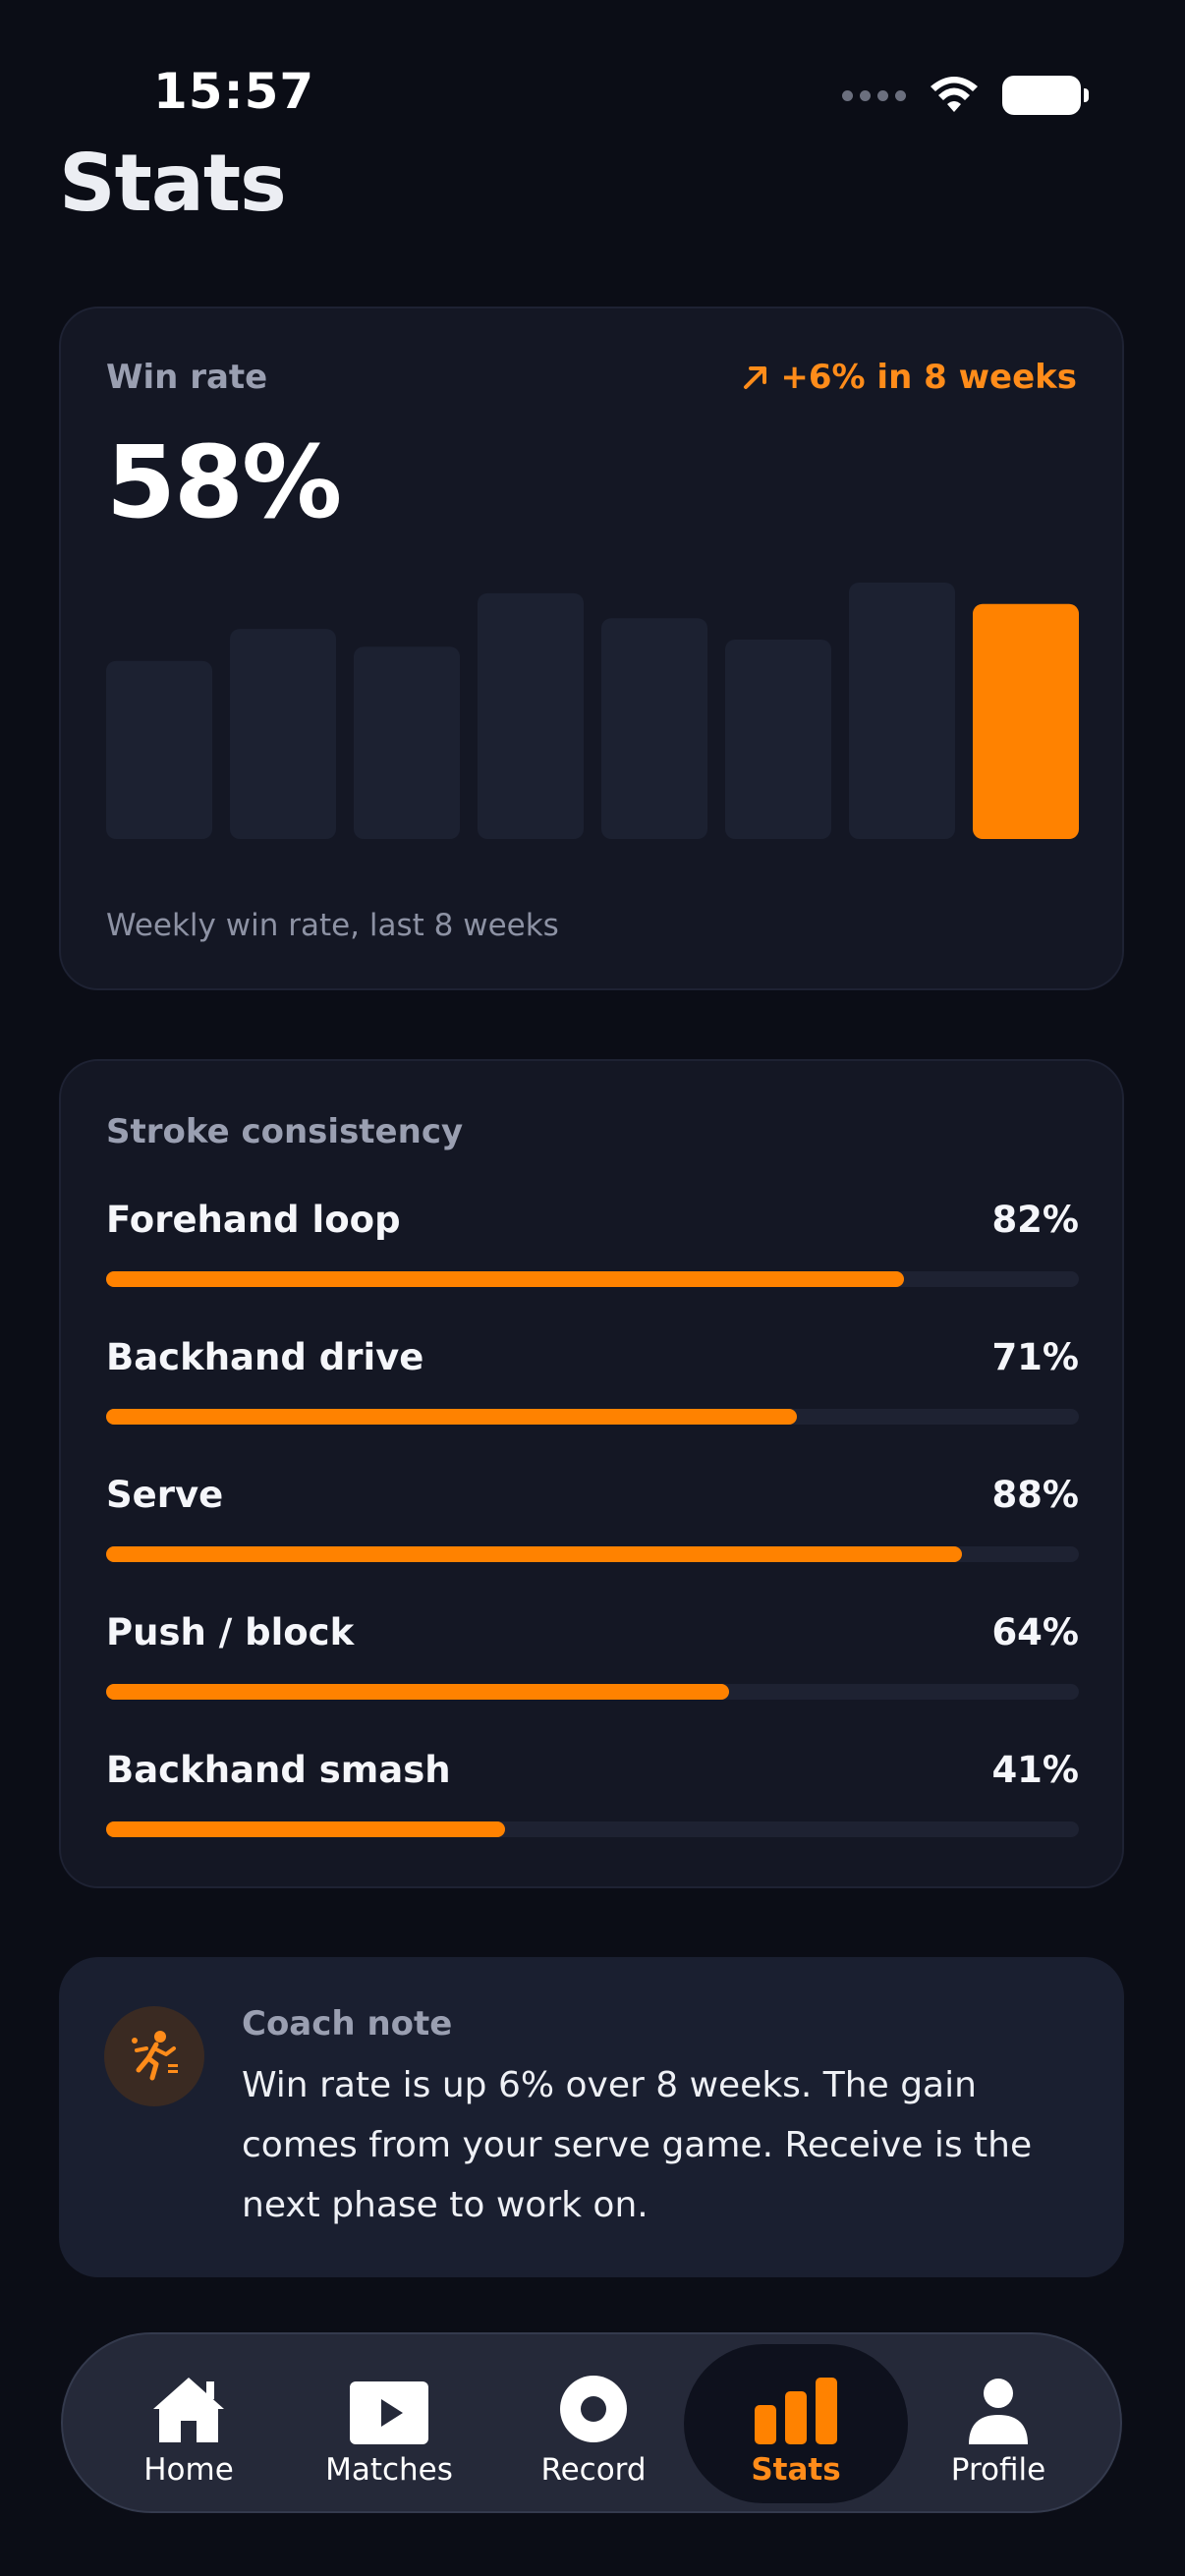 The width and height of the screenshot is (1185, 2576). I want to click on coach-avatar, so click(154, 2056).